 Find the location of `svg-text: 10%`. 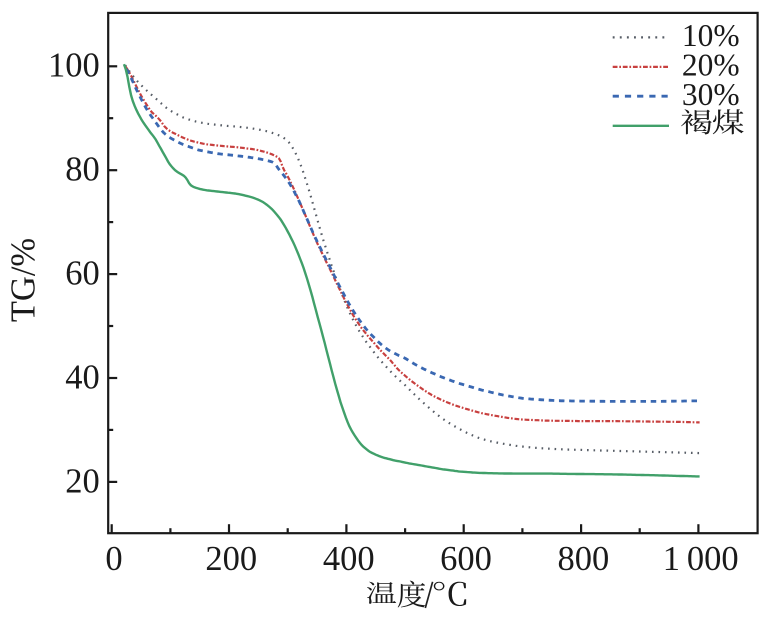

svg-text: 10% is located at coordinates (711, 35).